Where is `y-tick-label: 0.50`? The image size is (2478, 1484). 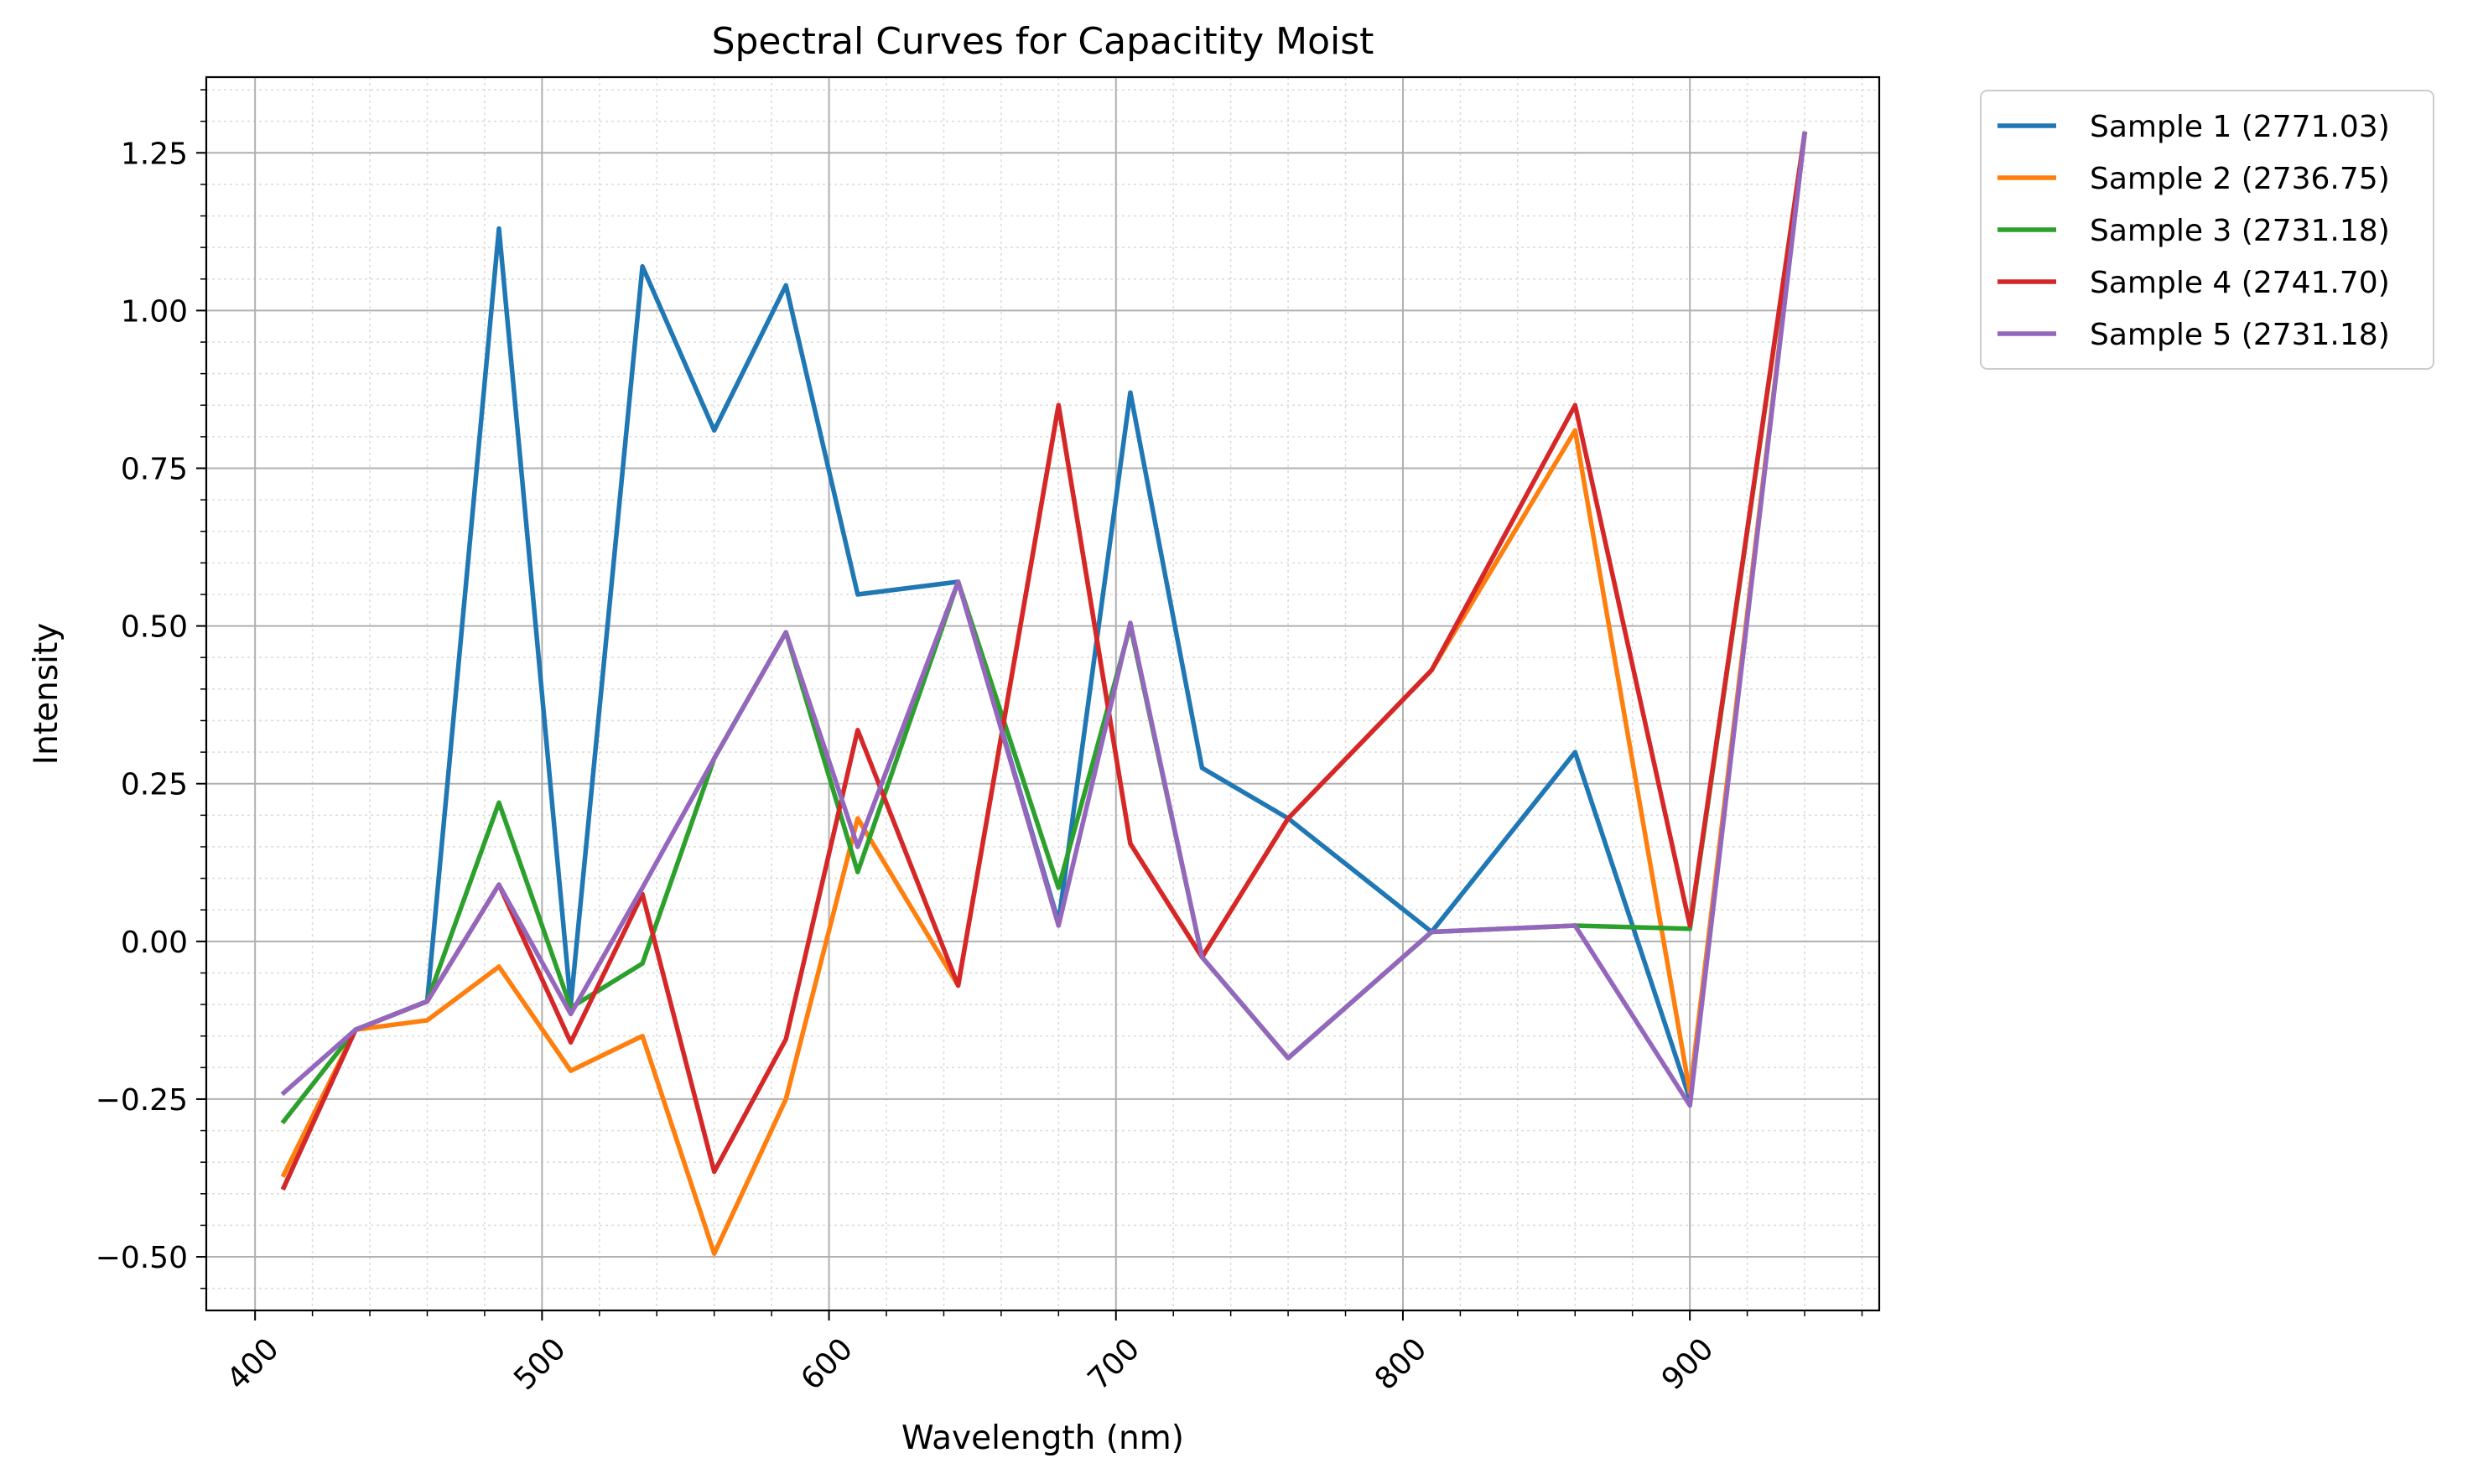
y-tick-label: 0.50 is located at coordinates (154, 627).